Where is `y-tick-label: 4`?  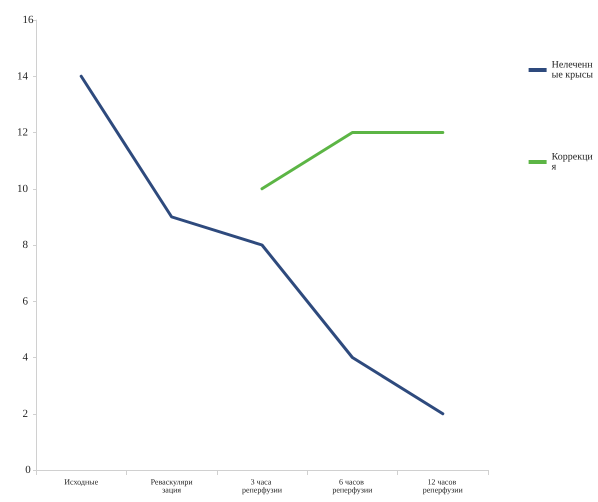 y-tick-label: 4 is located at coordinates (25, 358).